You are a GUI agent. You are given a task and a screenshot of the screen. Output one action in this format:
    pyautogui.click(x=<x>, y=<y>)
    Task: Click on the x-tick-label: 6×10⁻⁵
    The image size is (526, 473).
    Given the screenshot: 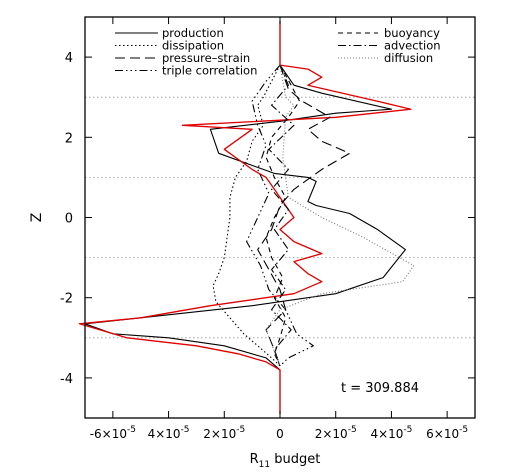 What is the action you would take?
    pyautogui.click(x=447, y=433)
    